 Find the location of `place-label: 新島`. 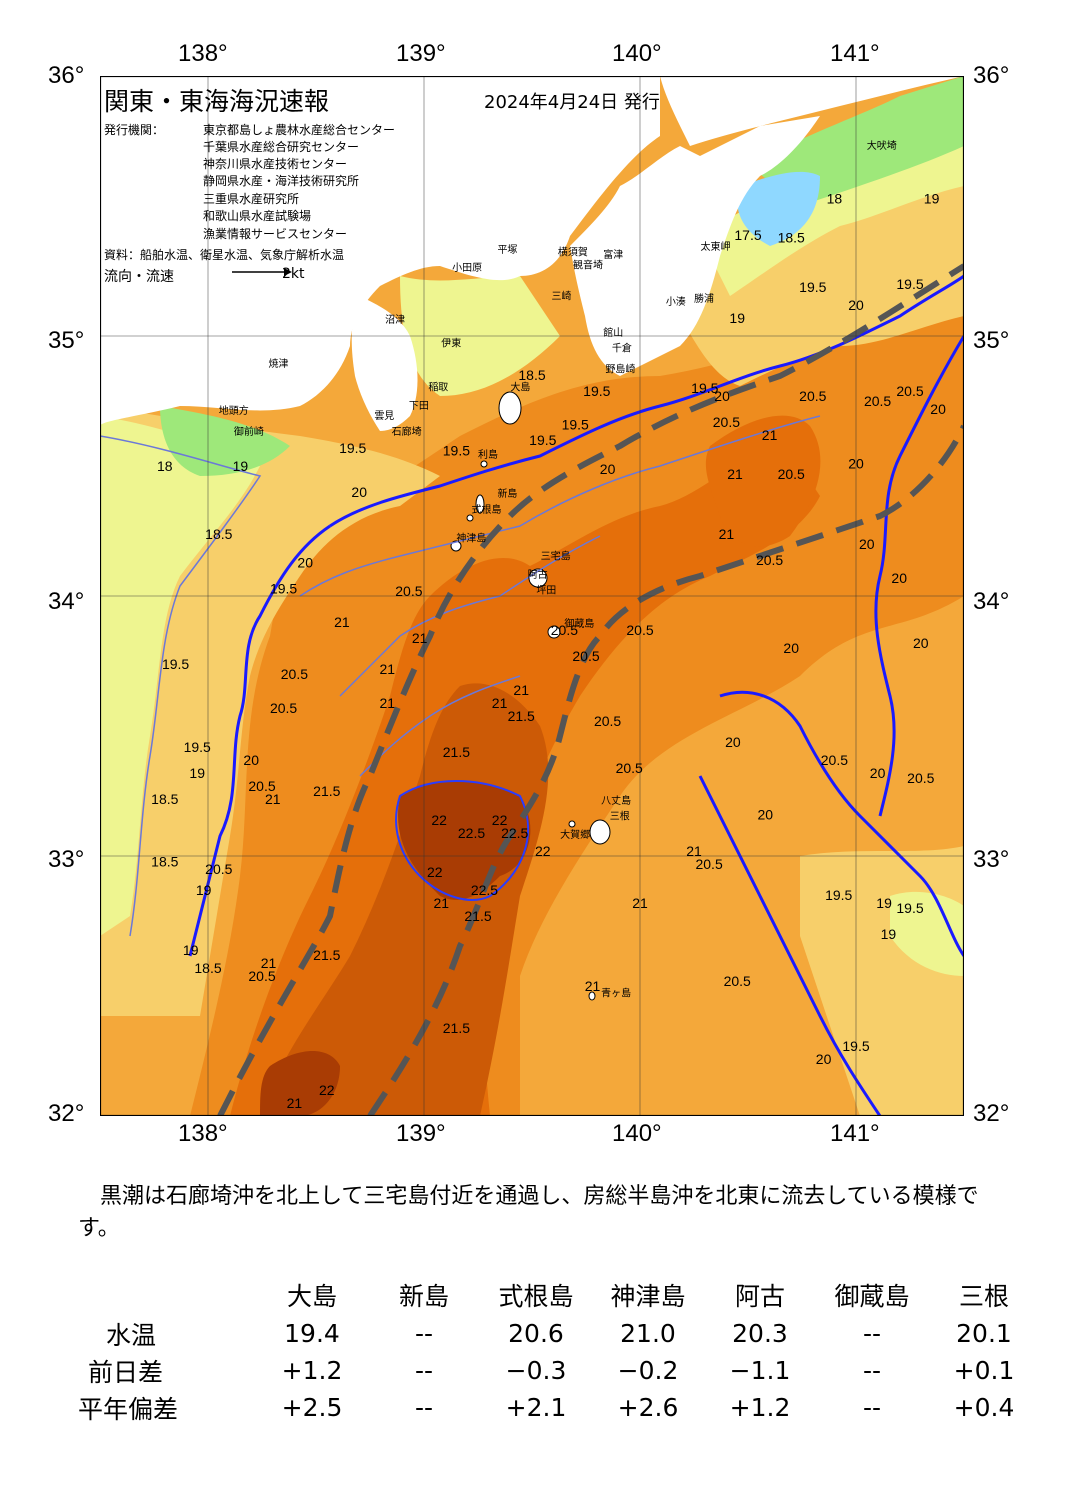

place-label: 新島 is located at coordinates (507, 493).